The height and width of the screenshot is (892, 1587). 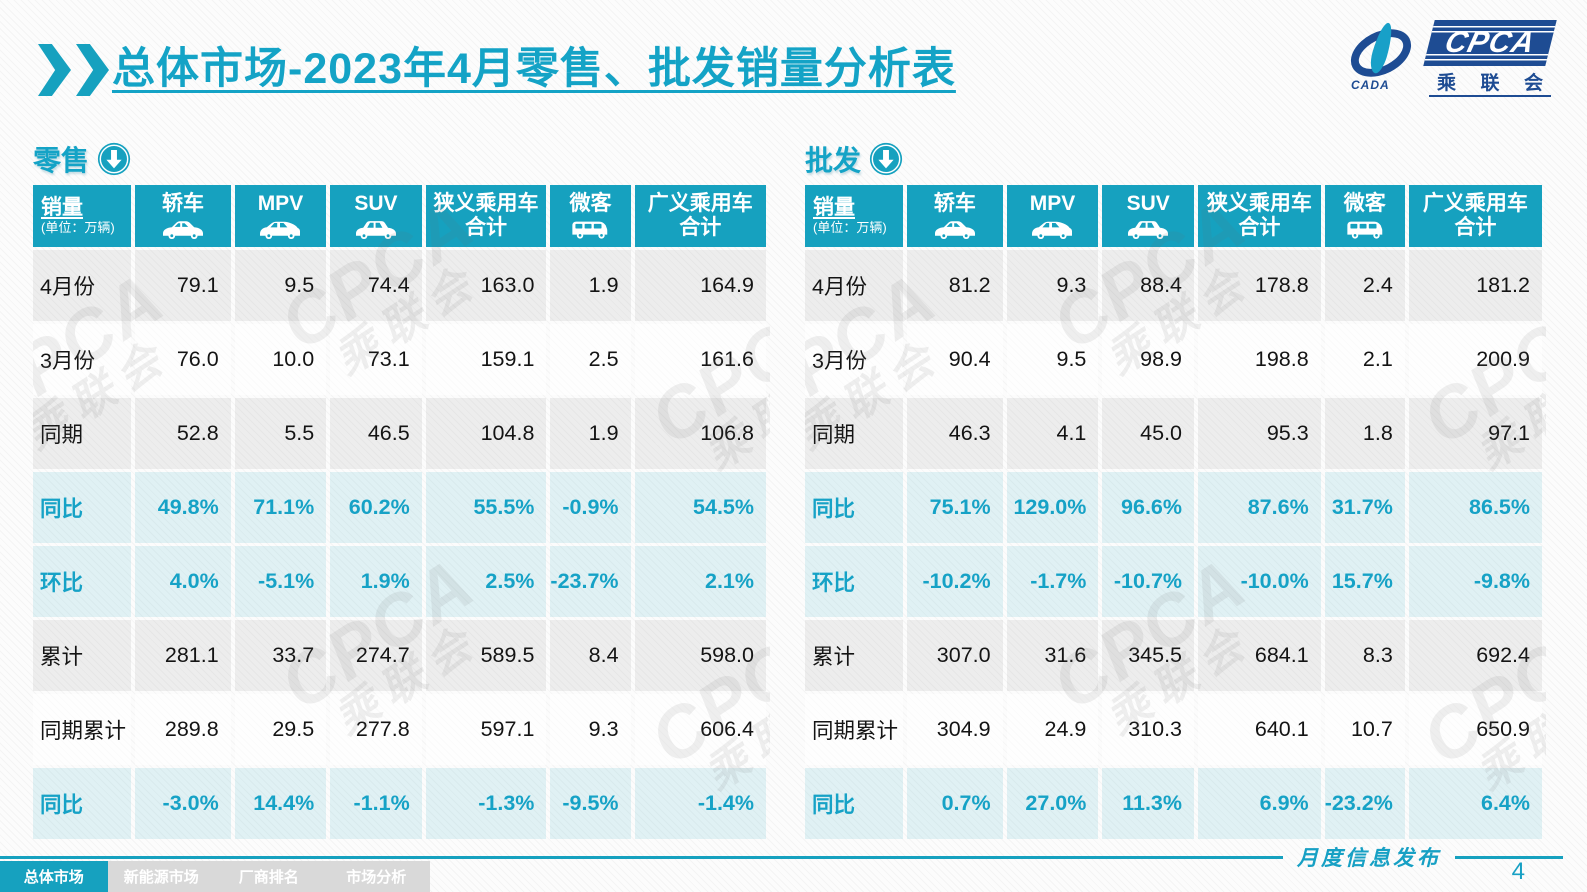 I want to click on cpca-swoosh-icon: CADA, so click(x=1383, y=56).